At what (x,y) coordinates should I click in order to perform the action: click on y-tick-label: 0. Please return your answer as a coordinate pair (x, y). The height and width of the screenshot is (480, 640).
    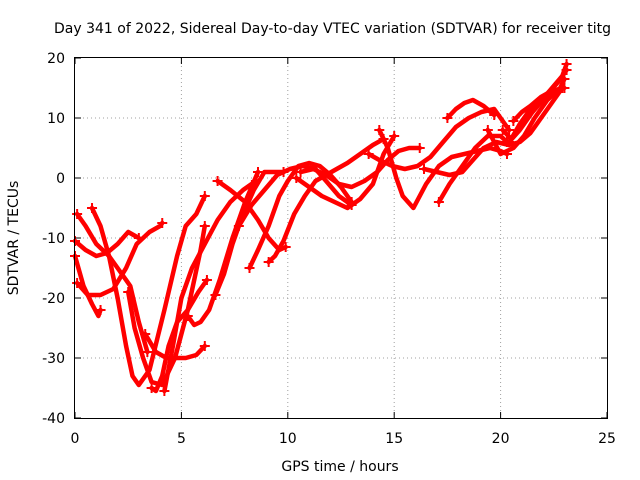
    Looking at the image, I should click on (60, 179).